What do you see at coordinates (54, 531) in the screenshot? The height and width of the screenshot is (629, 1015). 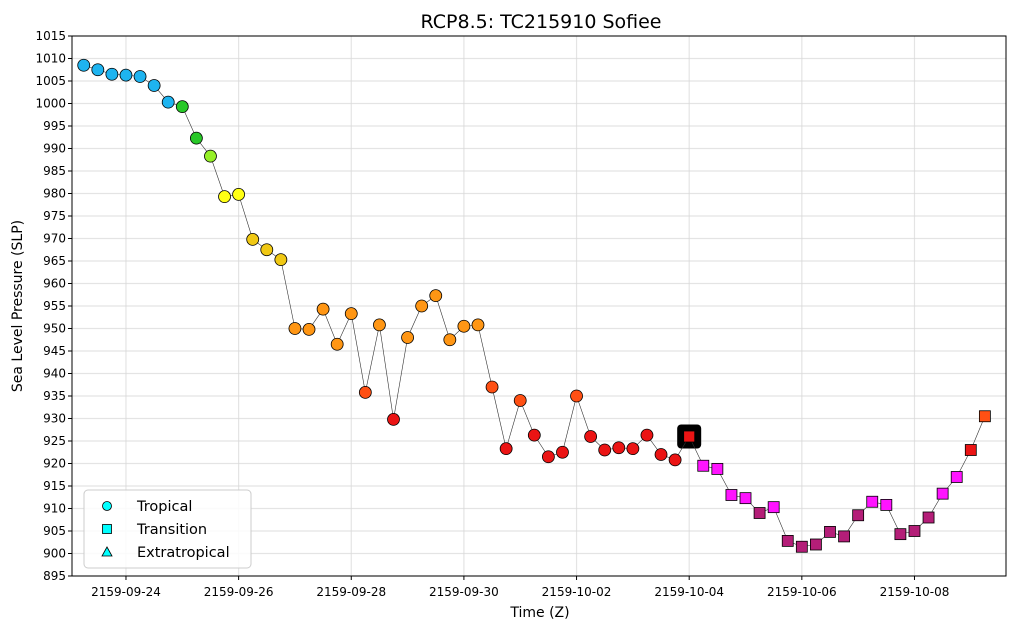 I see `y-tick-label: 905` at bounding box center [54, 531].